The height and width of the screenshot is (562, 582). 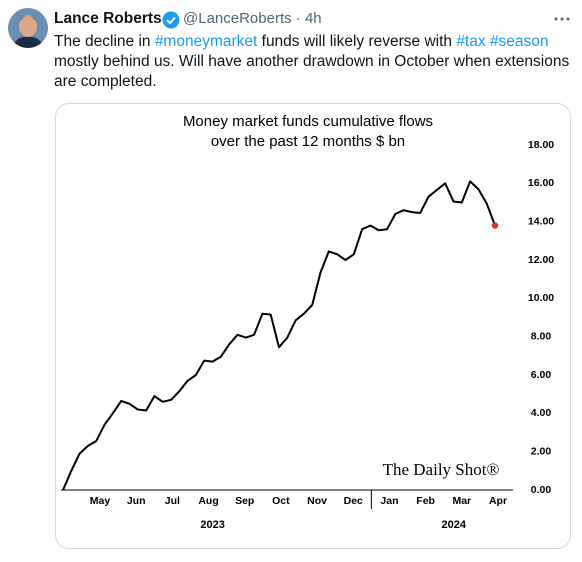 What do you see at coordinates (471, 41) in the screenshot?
I see `hashtag: #tax` at bounding box center [471, 41].